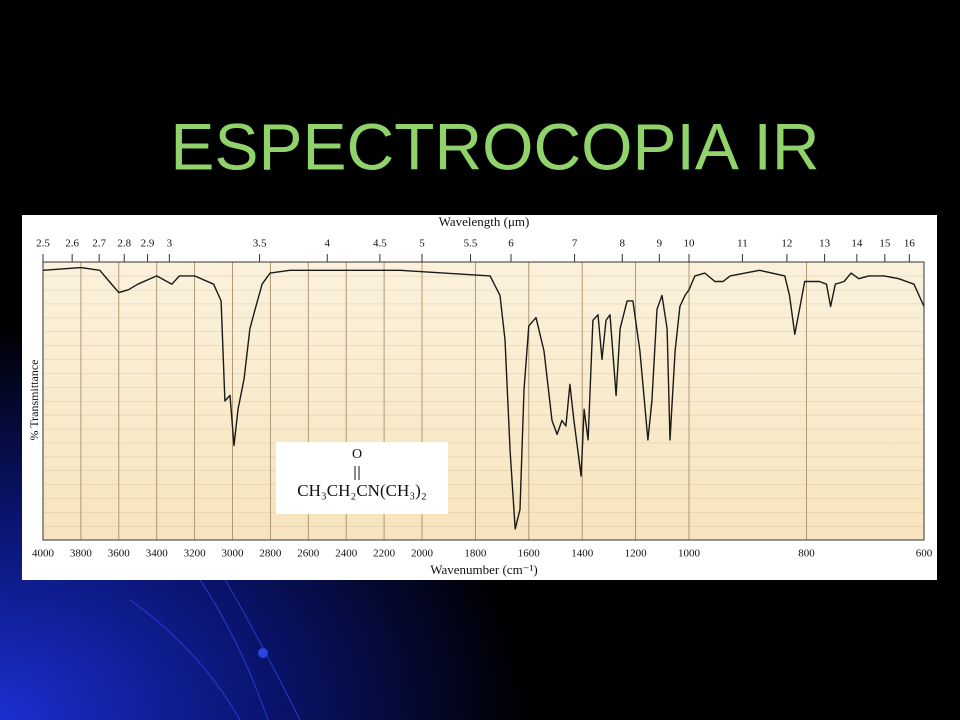  What do you see at coordinates (233, 554) in the screenshot?
I see `x-tick-label: 3000` at bounding box center [233, 554].